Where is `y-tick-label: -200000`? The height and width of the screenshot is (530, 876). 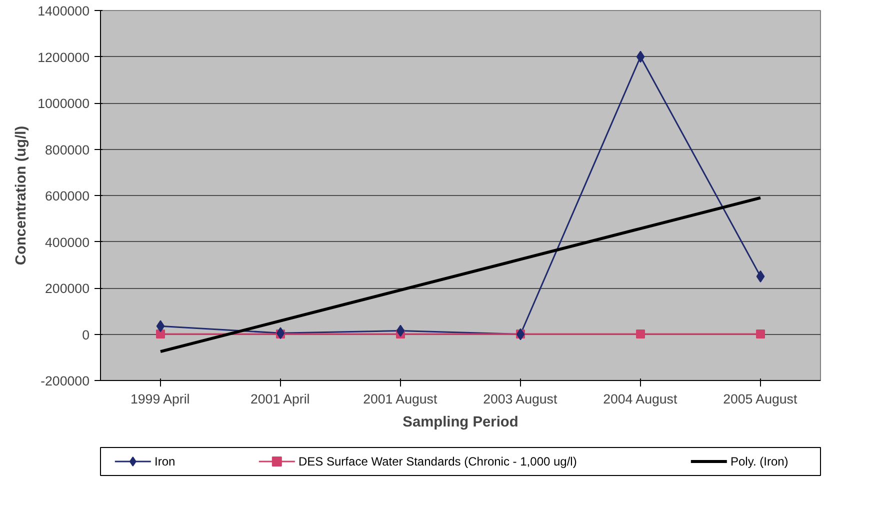 y-tick-label: -200000 is located at coordinates (65, 381).